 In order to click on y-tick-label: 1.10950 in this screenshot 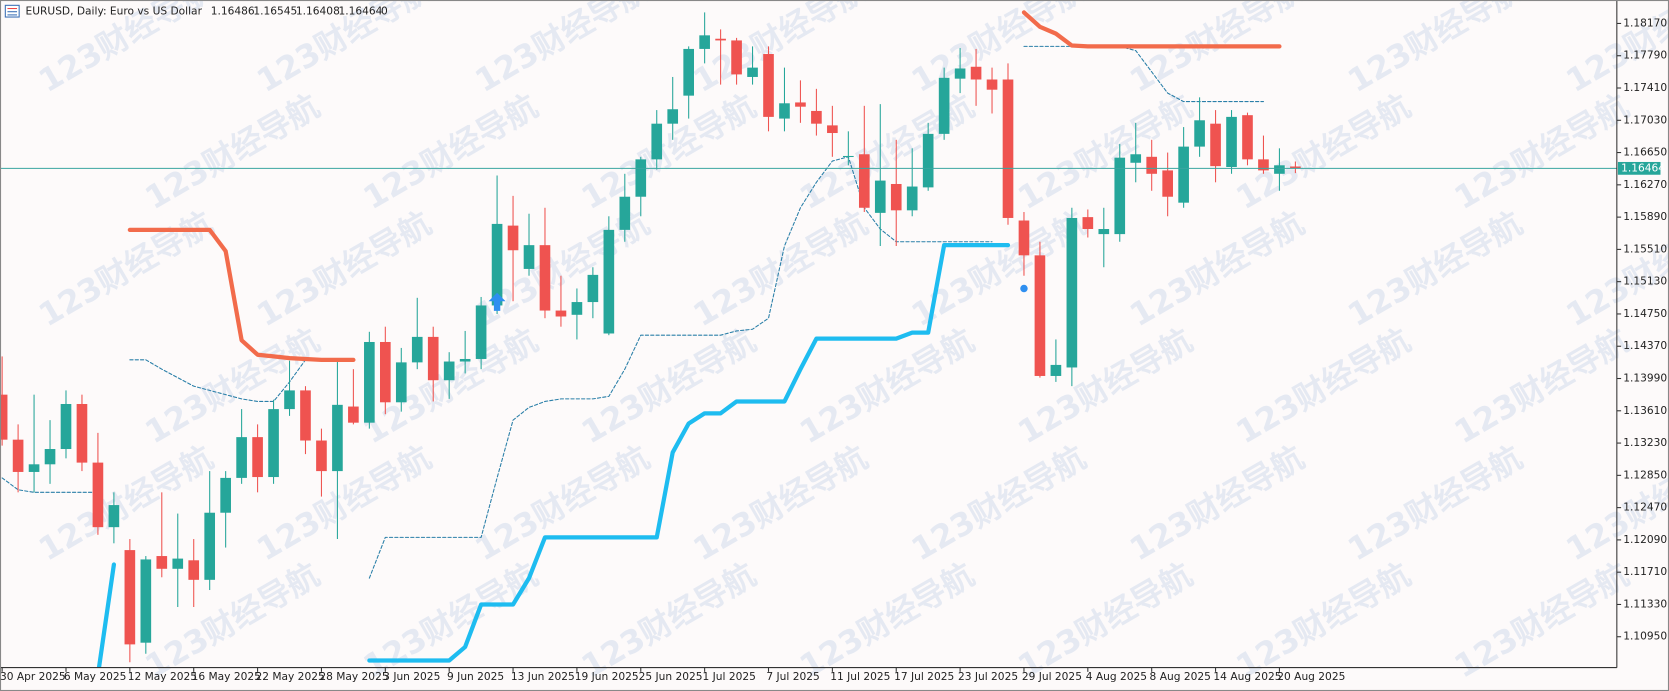, I will do `click(1645, 636)`.